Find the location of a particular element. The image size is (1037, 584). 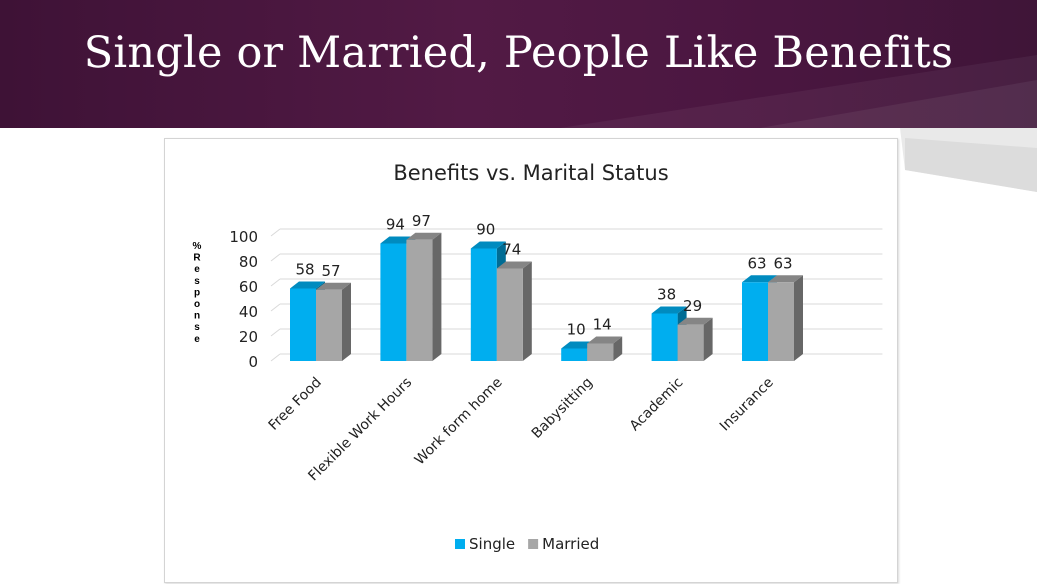

data-label: 97 is located at coordinates (421, 221).